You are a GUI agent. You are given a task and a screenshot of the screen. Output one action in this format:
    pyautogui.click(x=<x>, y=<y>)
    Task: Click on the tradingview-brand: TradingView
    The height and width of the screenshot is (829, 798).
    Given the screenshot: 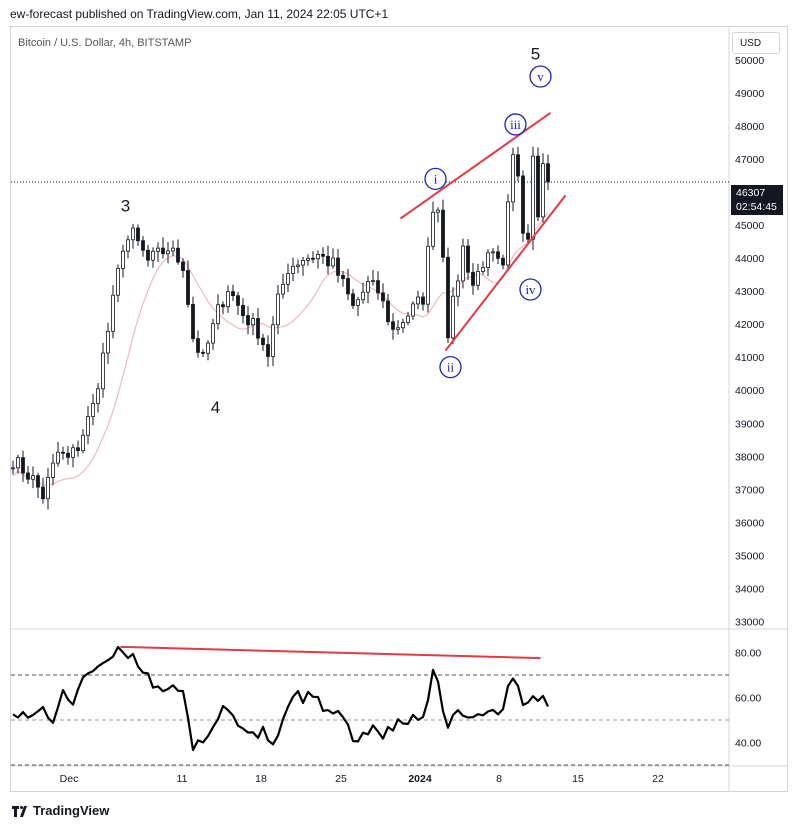 What is the action you would take?
    pyautogui.click(x=71, y=810)
    